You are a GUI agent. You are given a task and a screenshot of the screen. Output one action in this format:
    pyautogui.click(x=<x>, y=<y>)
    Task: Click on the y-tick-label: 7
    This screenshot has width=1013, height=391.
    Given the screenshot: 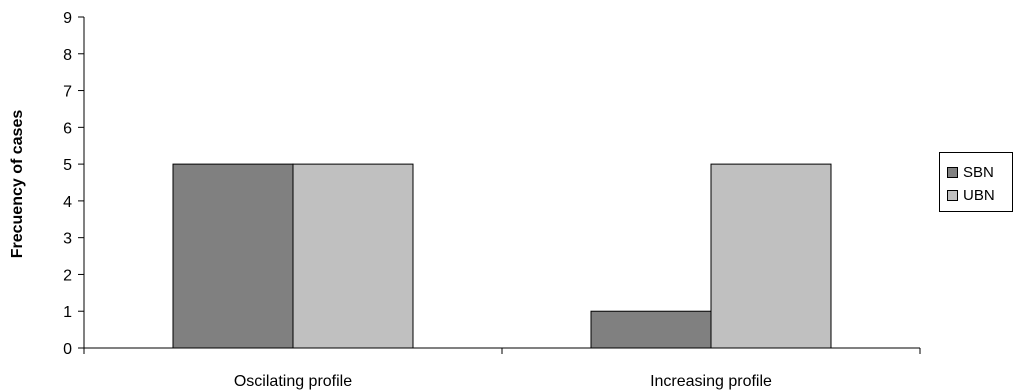 What is the action you would take?
    pyautogui.click(x=67, y=92)
    